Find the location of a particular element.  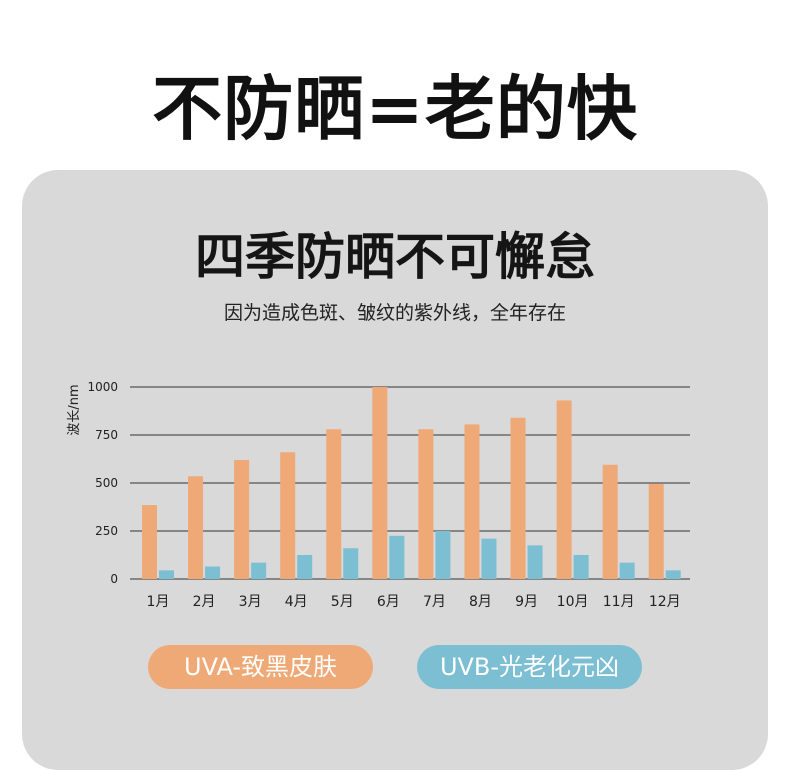

y-tick-label: 250 is located at coordinates (106, 531).